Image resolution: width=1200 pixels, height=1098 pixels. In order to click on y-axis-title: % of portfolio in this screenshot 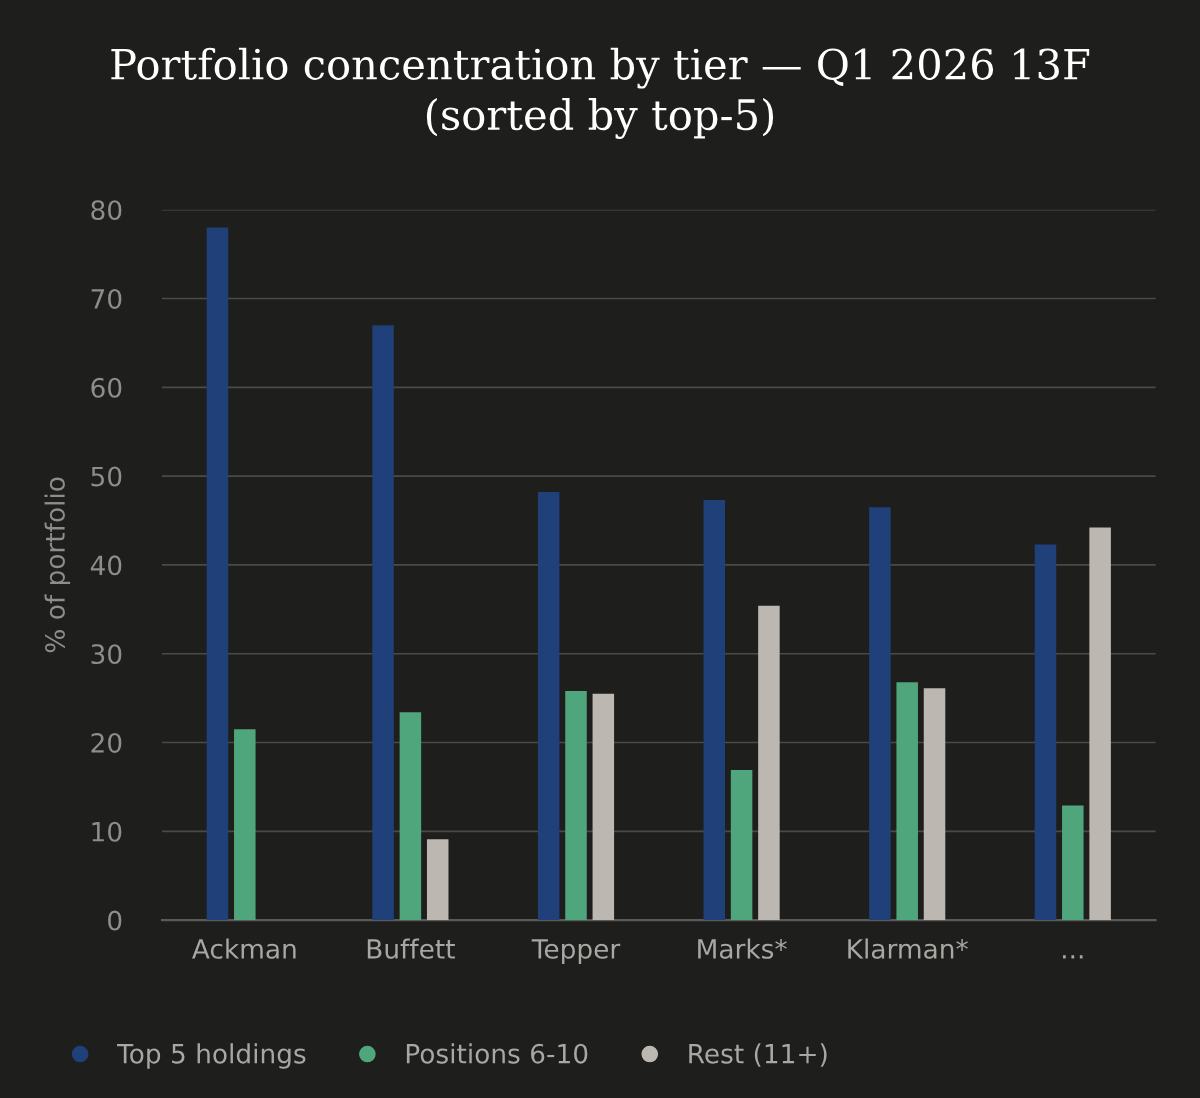, I will do `click(57, 565)`.